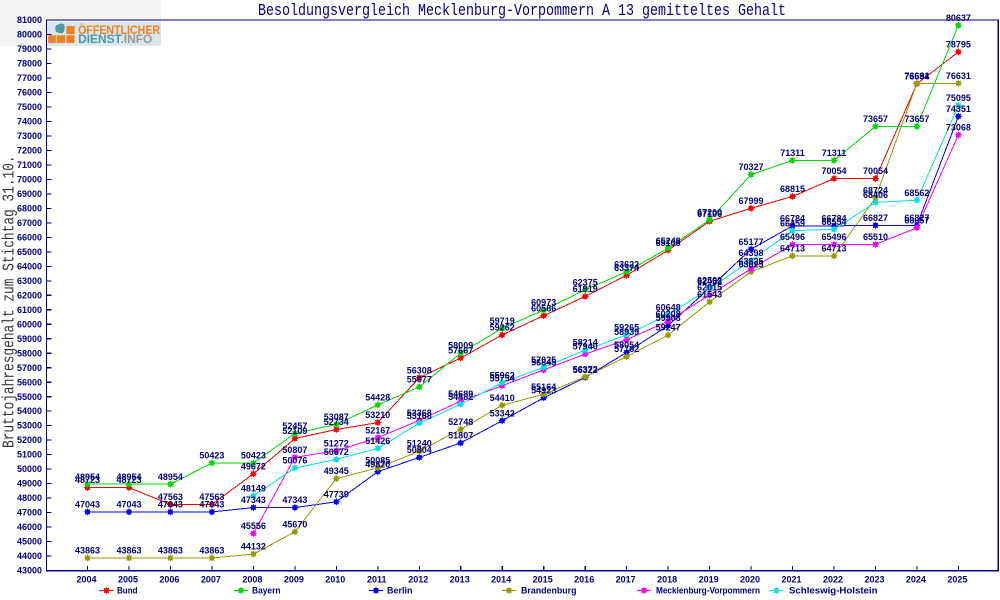 Image resolution: width=1000 pixels, height=600 pixels. Describe the element at coordinates (377, 415) in the screenshot. I see `svg-text: 53210` at that location.